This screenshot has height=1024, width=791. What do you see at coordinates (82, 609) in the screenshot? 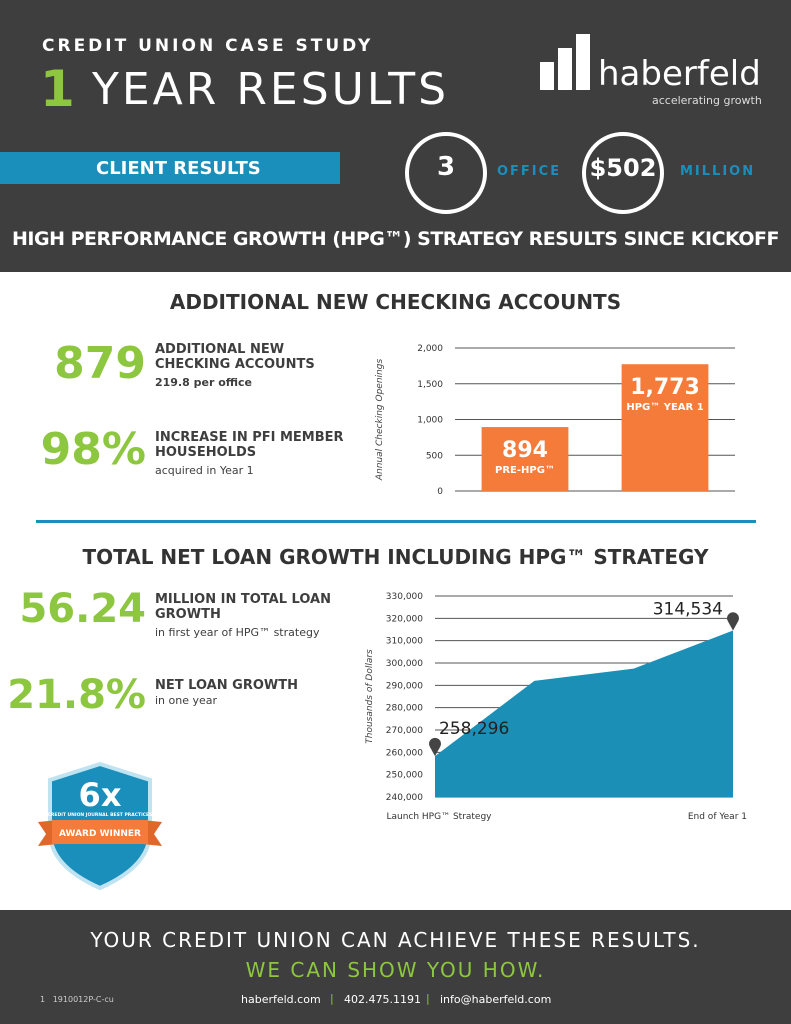
I see `stat-value: 56.24` at bounding box center [82, 609].